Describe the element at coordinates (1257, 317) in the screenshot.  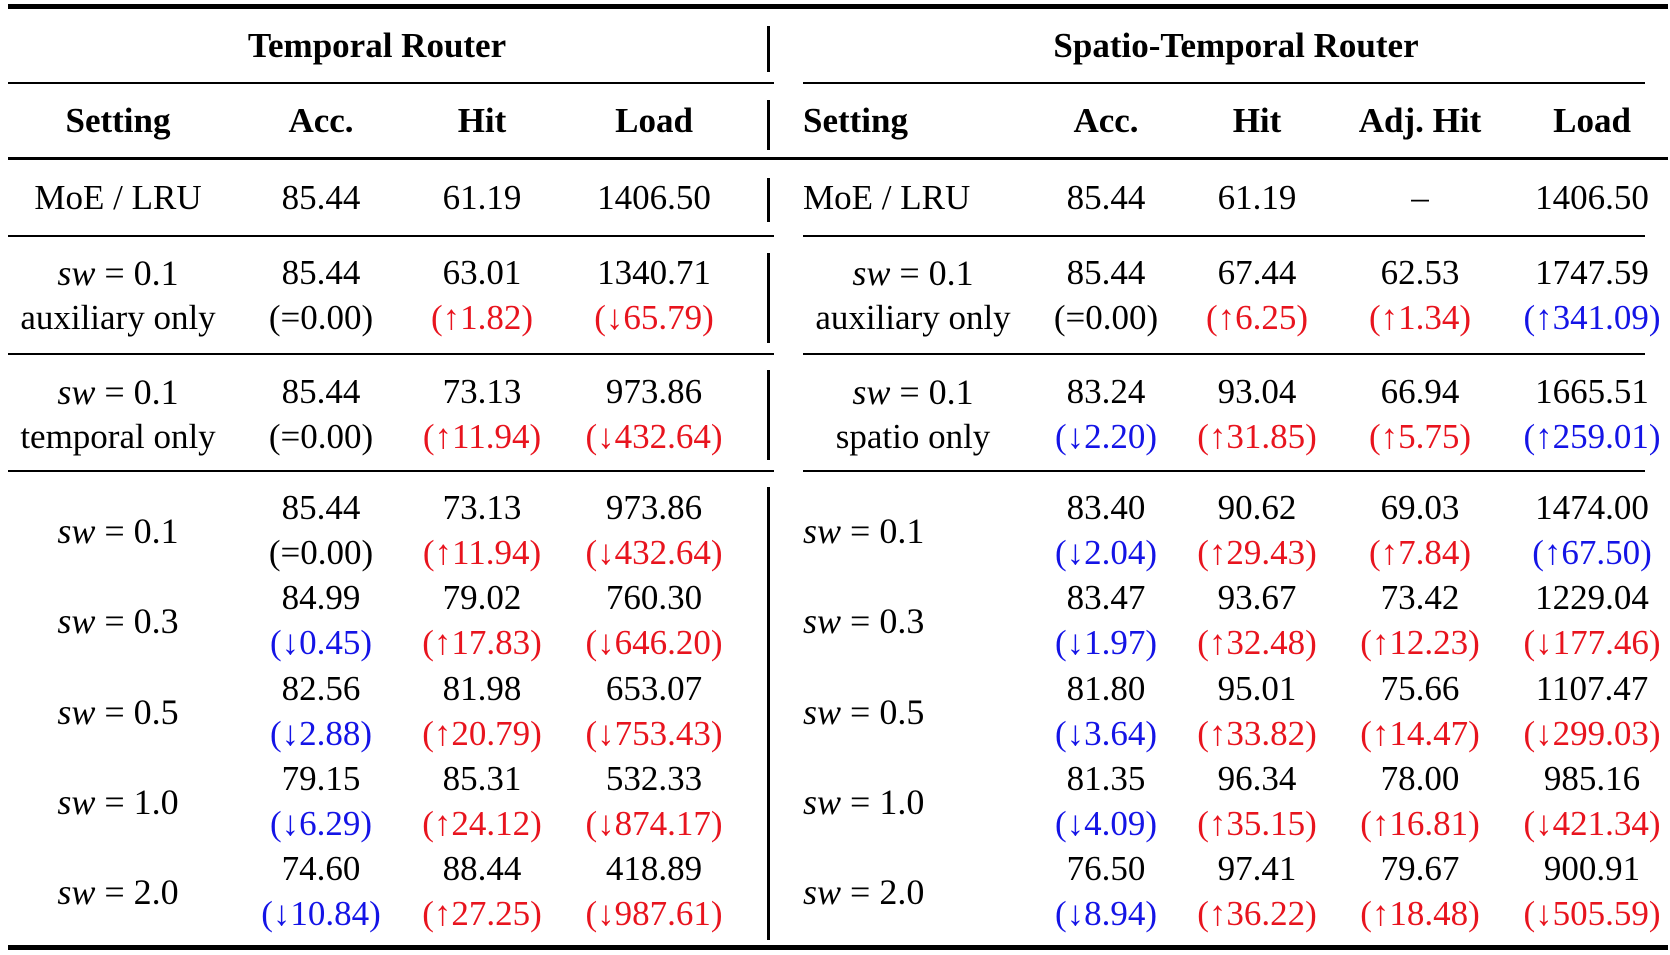
I see `spatio-aux-hit-delta: (↑6.25)` at that location.